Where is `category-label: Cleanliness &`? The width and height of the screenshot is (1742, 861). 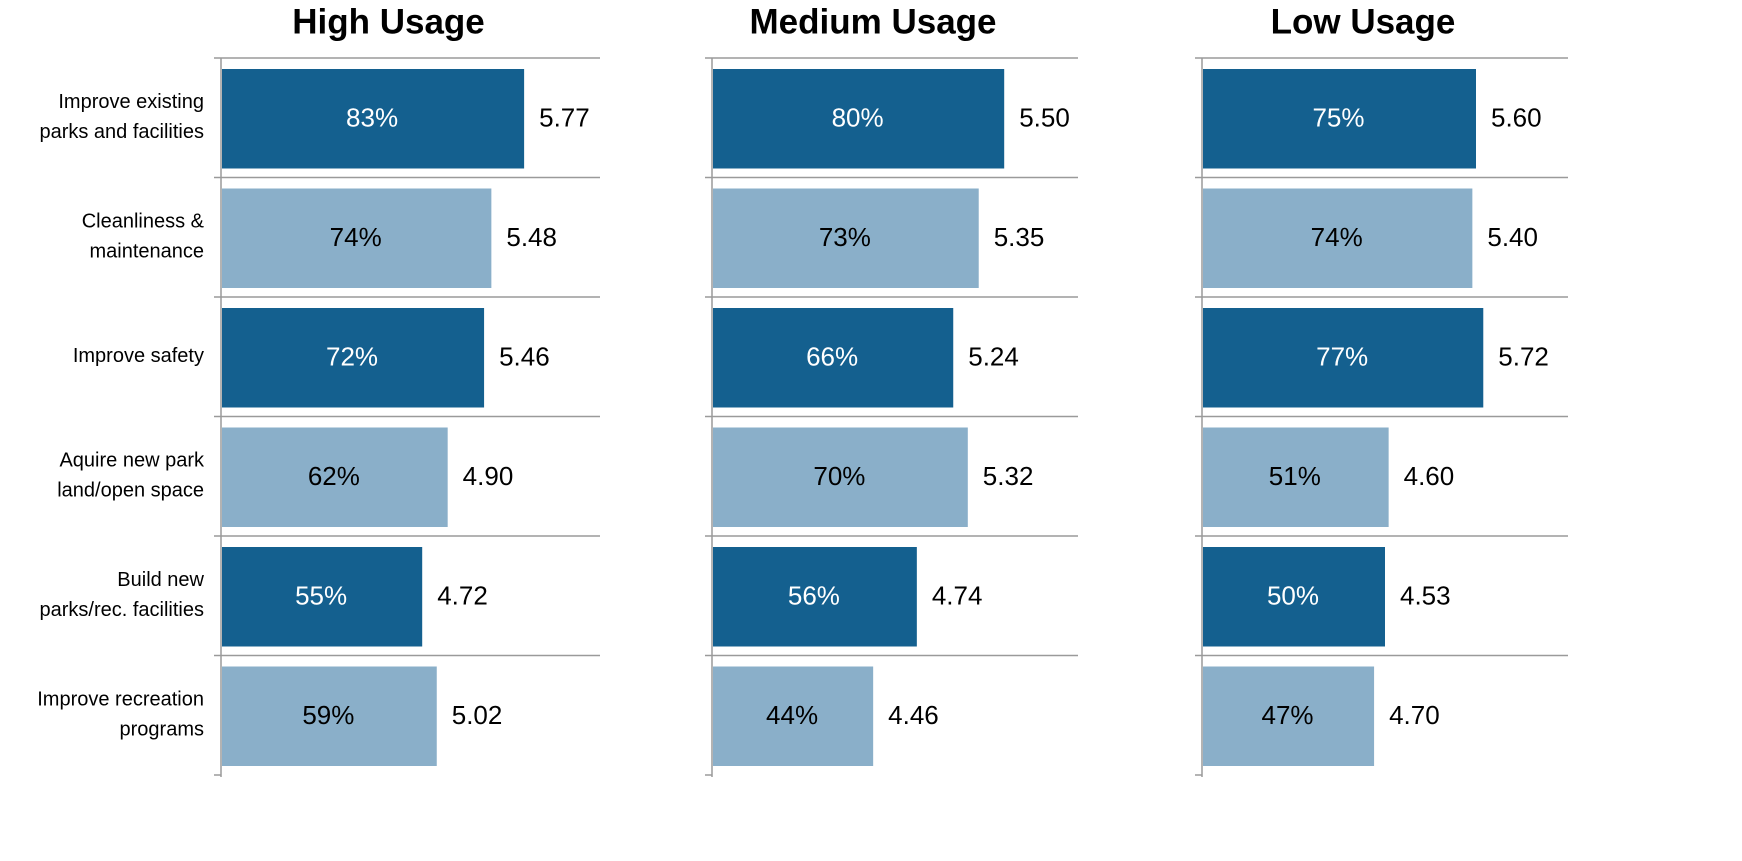
category-label: Cleanliness & is located at coordinates (143, 222).